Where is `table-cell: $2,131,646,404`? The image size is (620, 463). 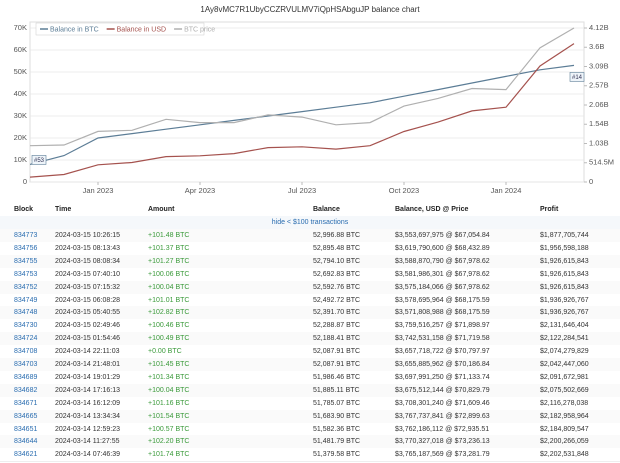 table-cell: $2,131,646,404 is located at coordinates (564, 326).